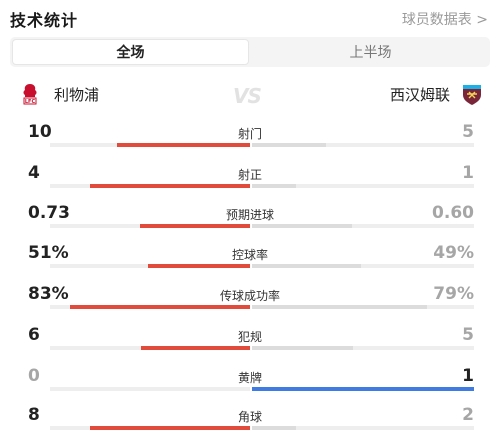  I want to click on stat-label: 预期进球, so click(250, 214).